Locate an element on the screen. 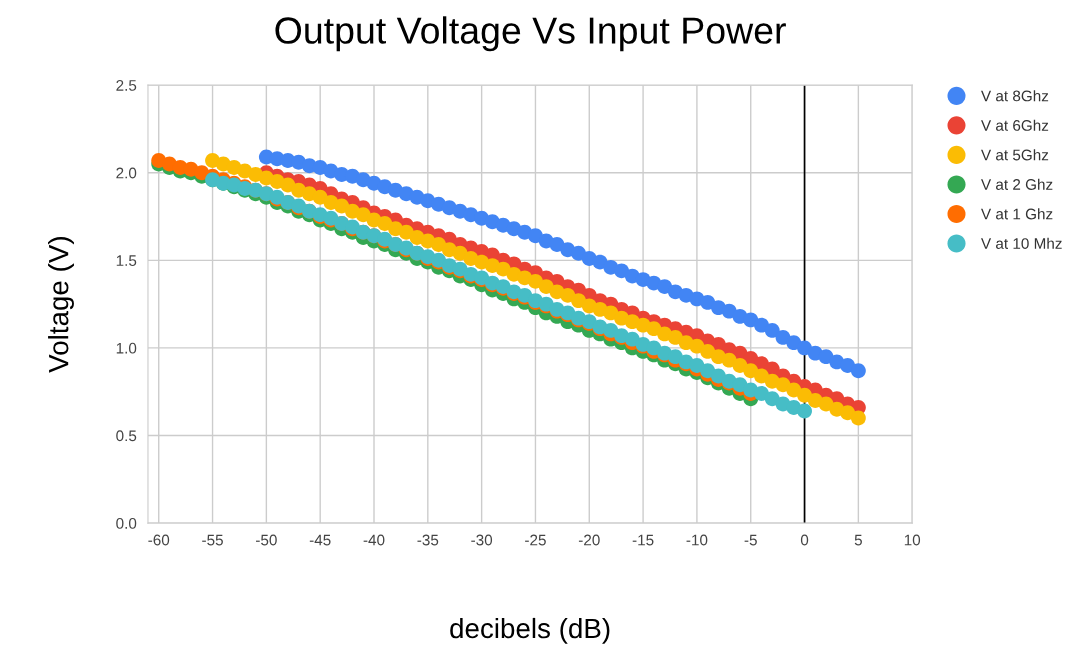 The width and height of the screenshot is (1084, 645). x-tick-label: -25 is located at coordinates (535, 540).